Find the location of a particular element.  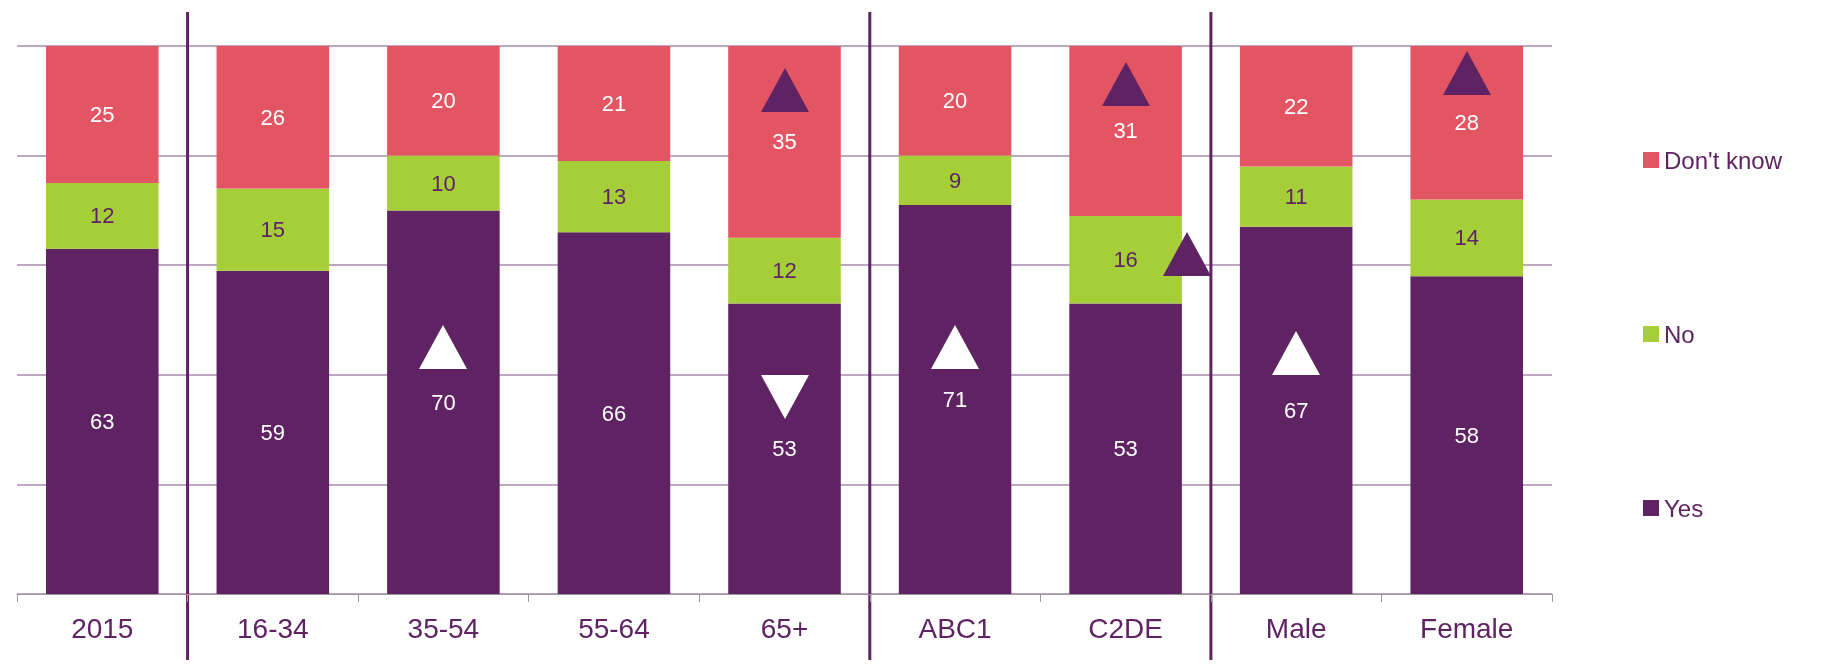

data-label: 58 is located at coordinates (1466, 435).